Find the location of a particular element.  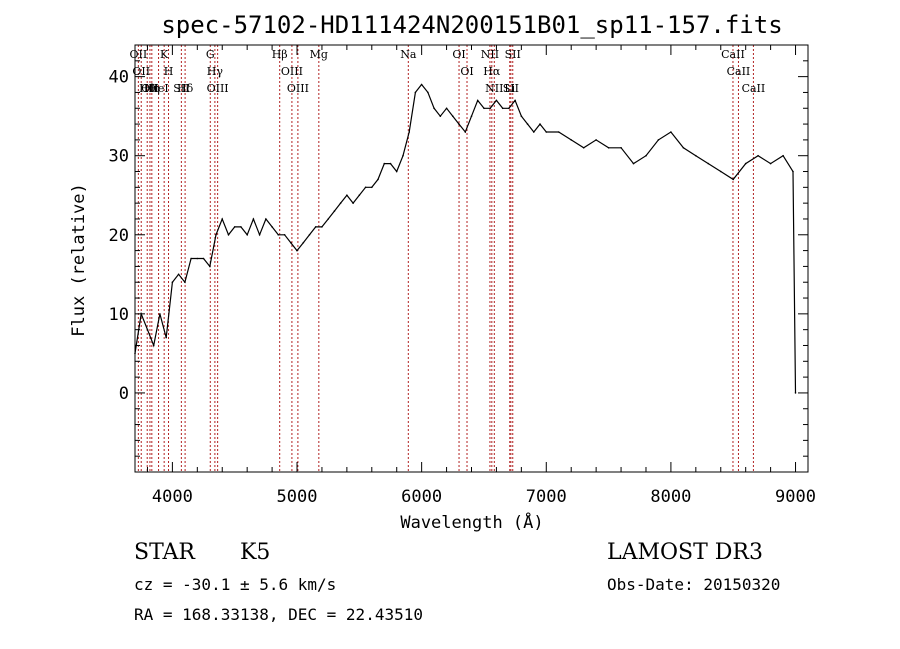

line-label: K is located at coordinates (164, 54).